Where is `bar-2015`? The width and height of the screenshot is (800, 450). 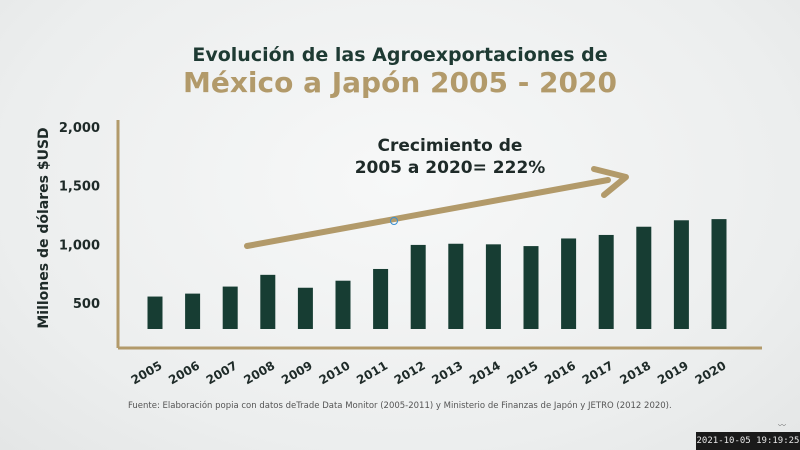 bar-2015 is located at coordinates (531, 287).